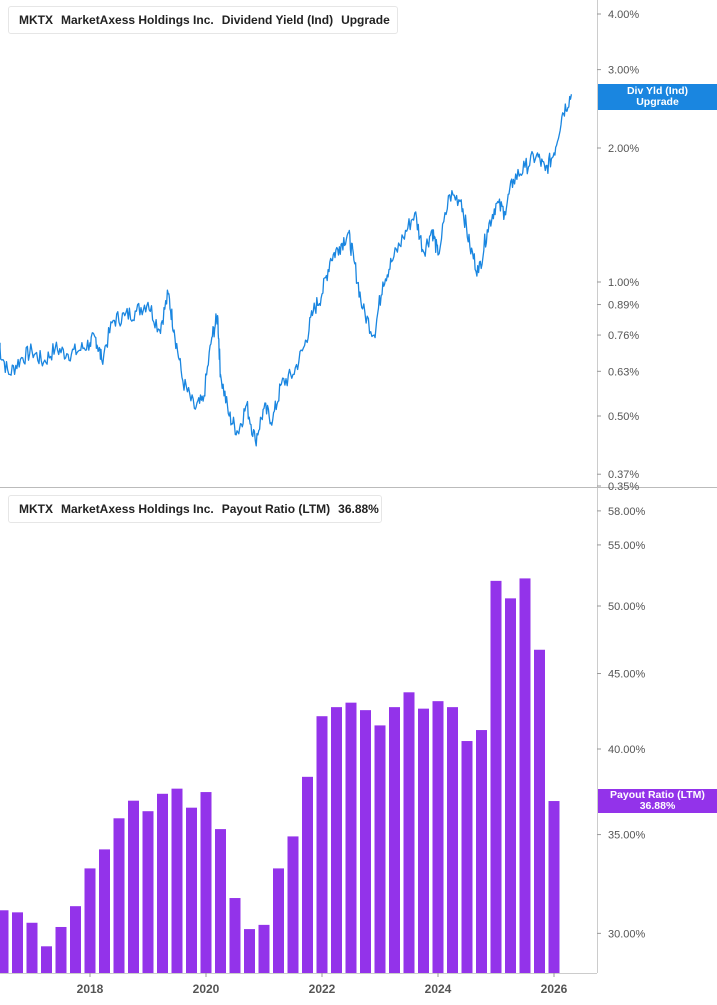 This screenshot has height=1005, width=717. What do you see at coordinates (627, 934) in the screenshot?
I see `bottom-y-tick-label: 30.00%` at bounding box center [627, 934].